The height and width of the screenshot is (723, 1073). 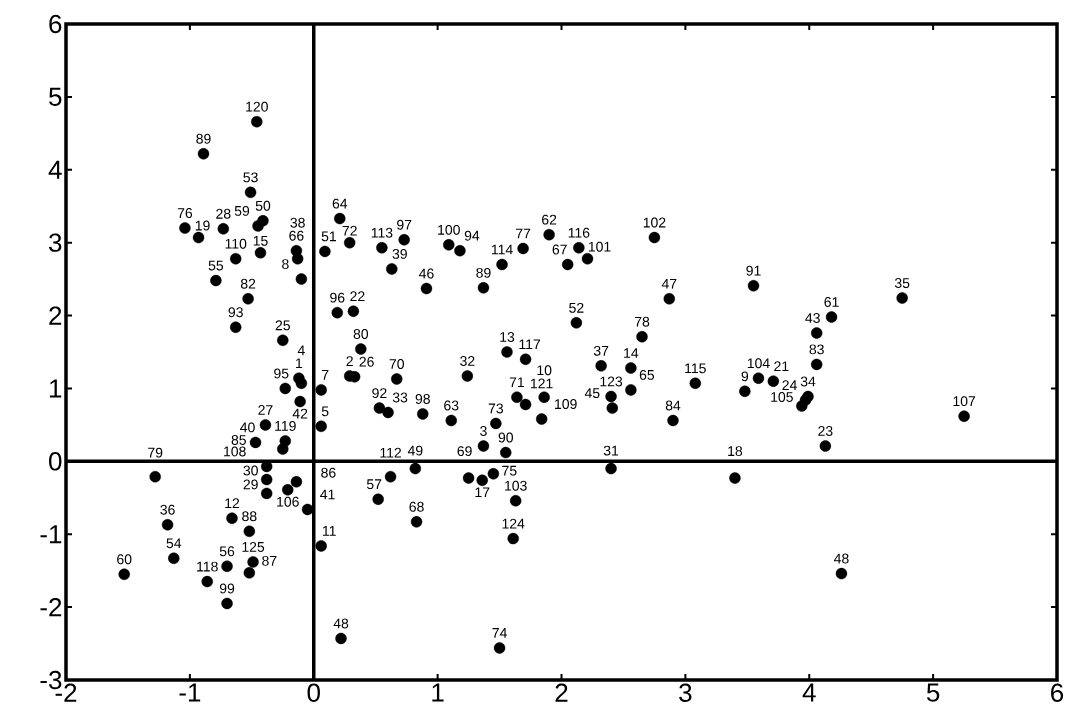 I want to click on annotation: 65, so click(x=647, y=374).